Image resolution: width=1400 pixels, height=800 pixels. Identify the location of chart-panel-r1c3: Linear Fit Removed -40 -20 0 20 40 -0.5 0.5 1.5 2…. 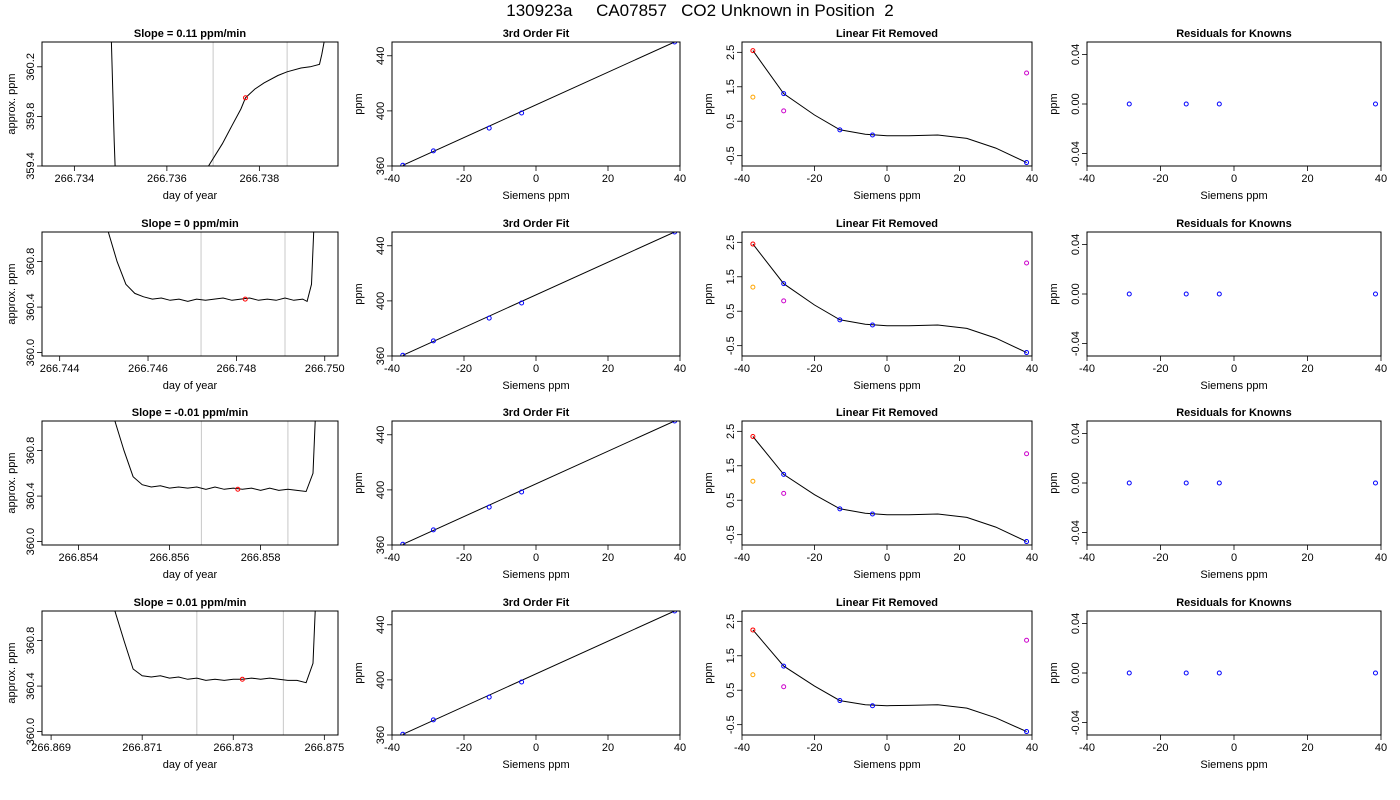
(870, 115).